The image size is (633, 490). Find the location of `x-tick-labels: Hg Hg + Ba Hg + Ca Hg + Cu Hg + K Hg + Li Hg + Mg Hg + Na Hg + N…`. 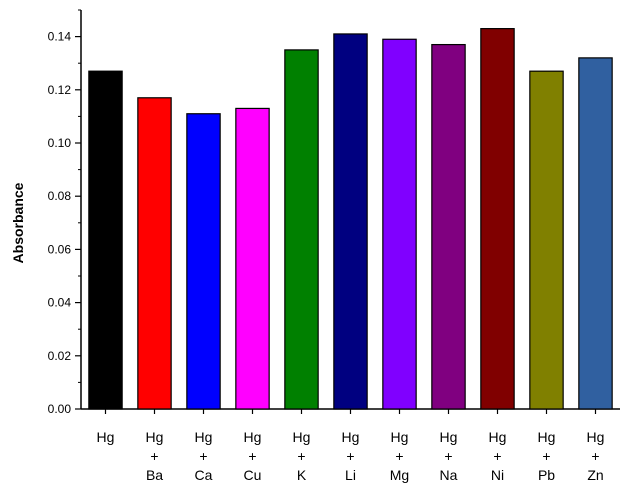

x-tick-labels: Hg Hg + Ba Hg + Ca Hg + Cu Hg + K Hg + Li Hg + Mg Hg + Na Hg + N… is located at coordinates (351, 456).